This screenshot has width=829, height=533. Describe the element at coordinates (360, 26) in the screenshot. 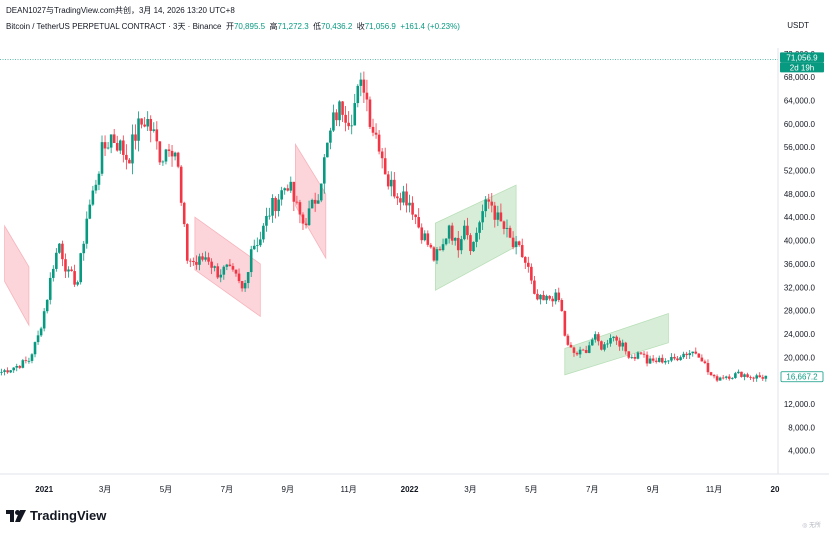

I see `close-label: 收` at that location.